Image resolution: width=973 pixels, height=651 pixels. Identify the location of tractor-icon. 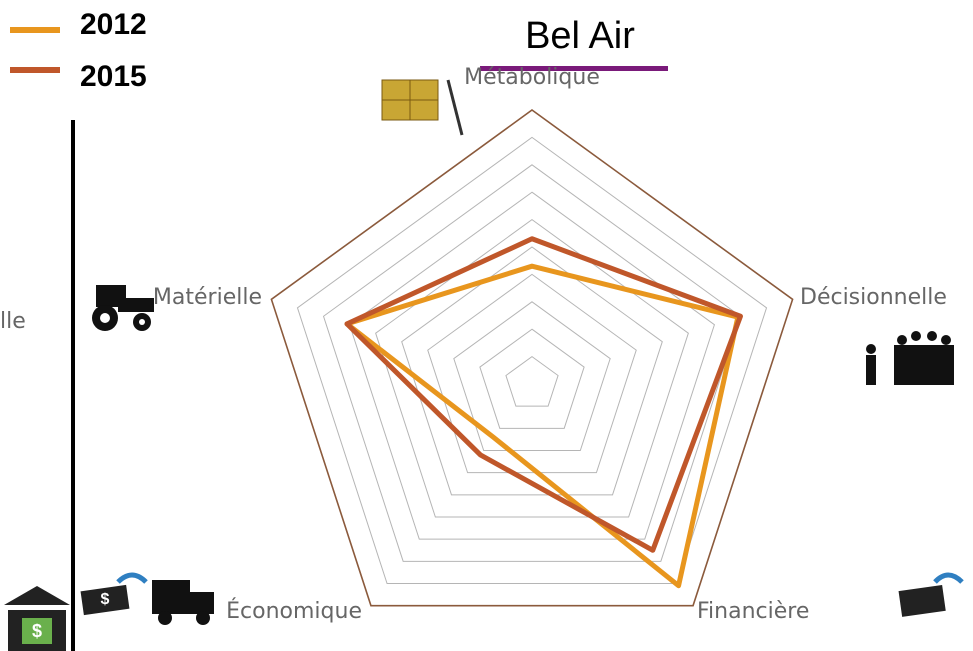
(123, 308).